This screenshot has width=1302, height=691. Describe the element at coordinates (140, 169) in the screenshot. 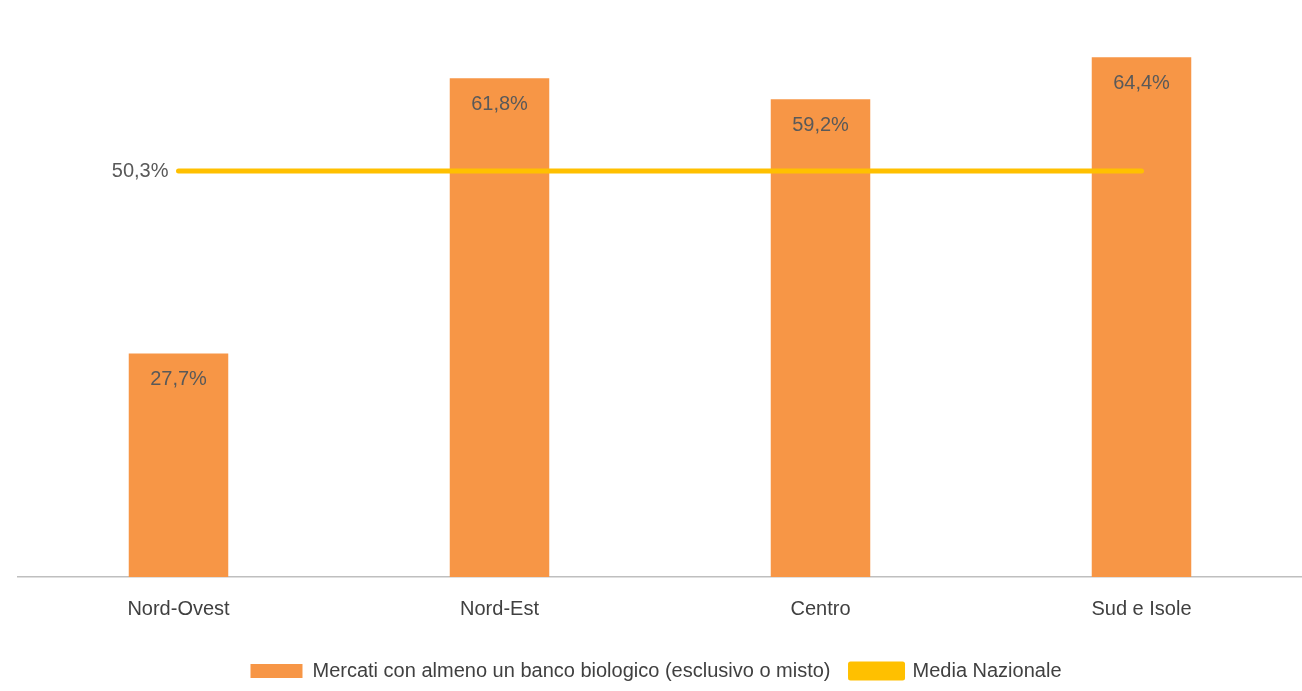

I see `data-label: 50,3%` at that location.